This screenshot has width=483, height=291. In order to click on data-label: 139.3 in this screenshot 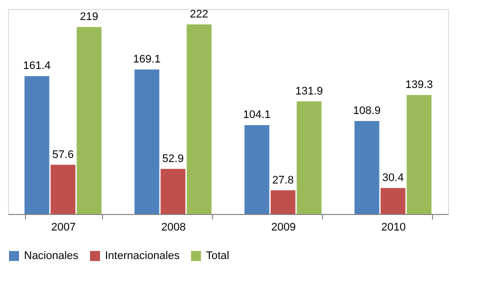, I will do `click(419, 85)`.